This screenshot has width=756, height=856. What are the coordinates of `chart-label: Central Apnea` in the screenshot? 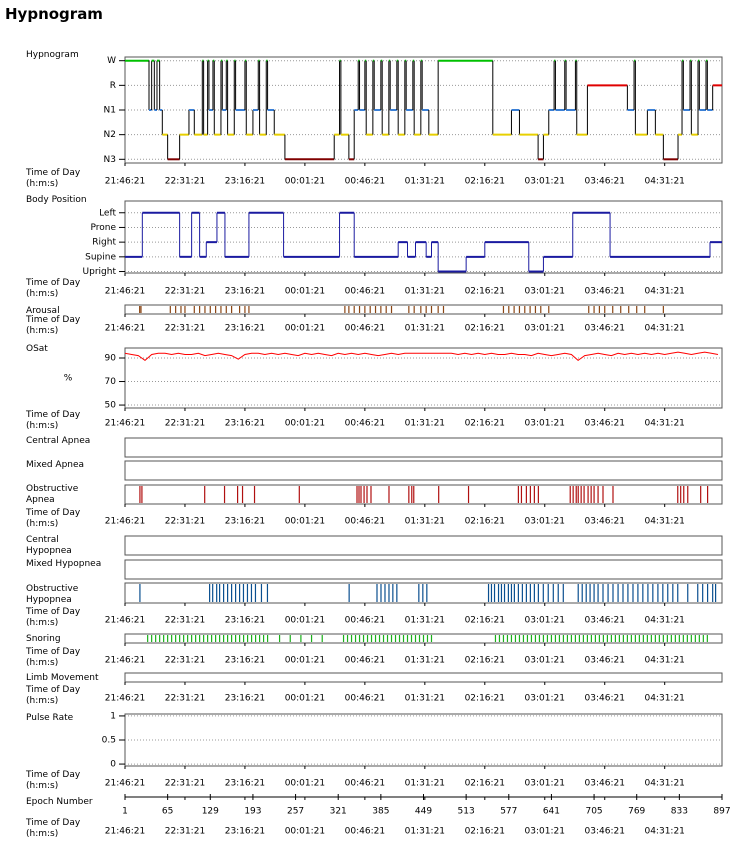 It's located at (58, 441).